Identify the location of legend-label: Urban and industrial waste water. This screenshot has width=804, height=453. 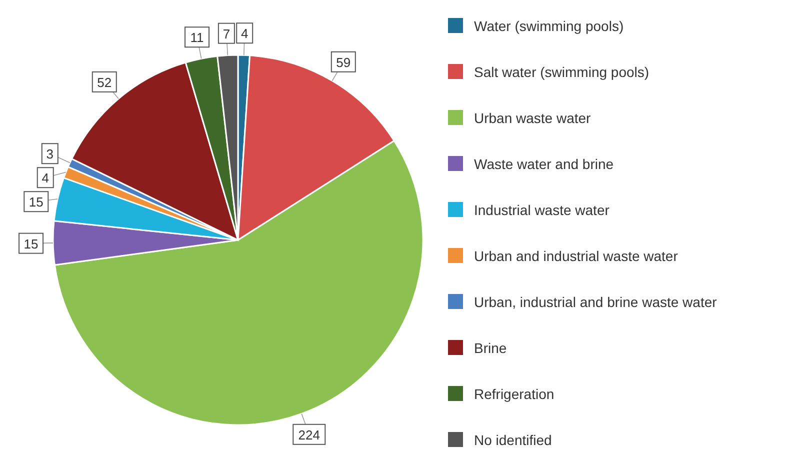
(576, 256).